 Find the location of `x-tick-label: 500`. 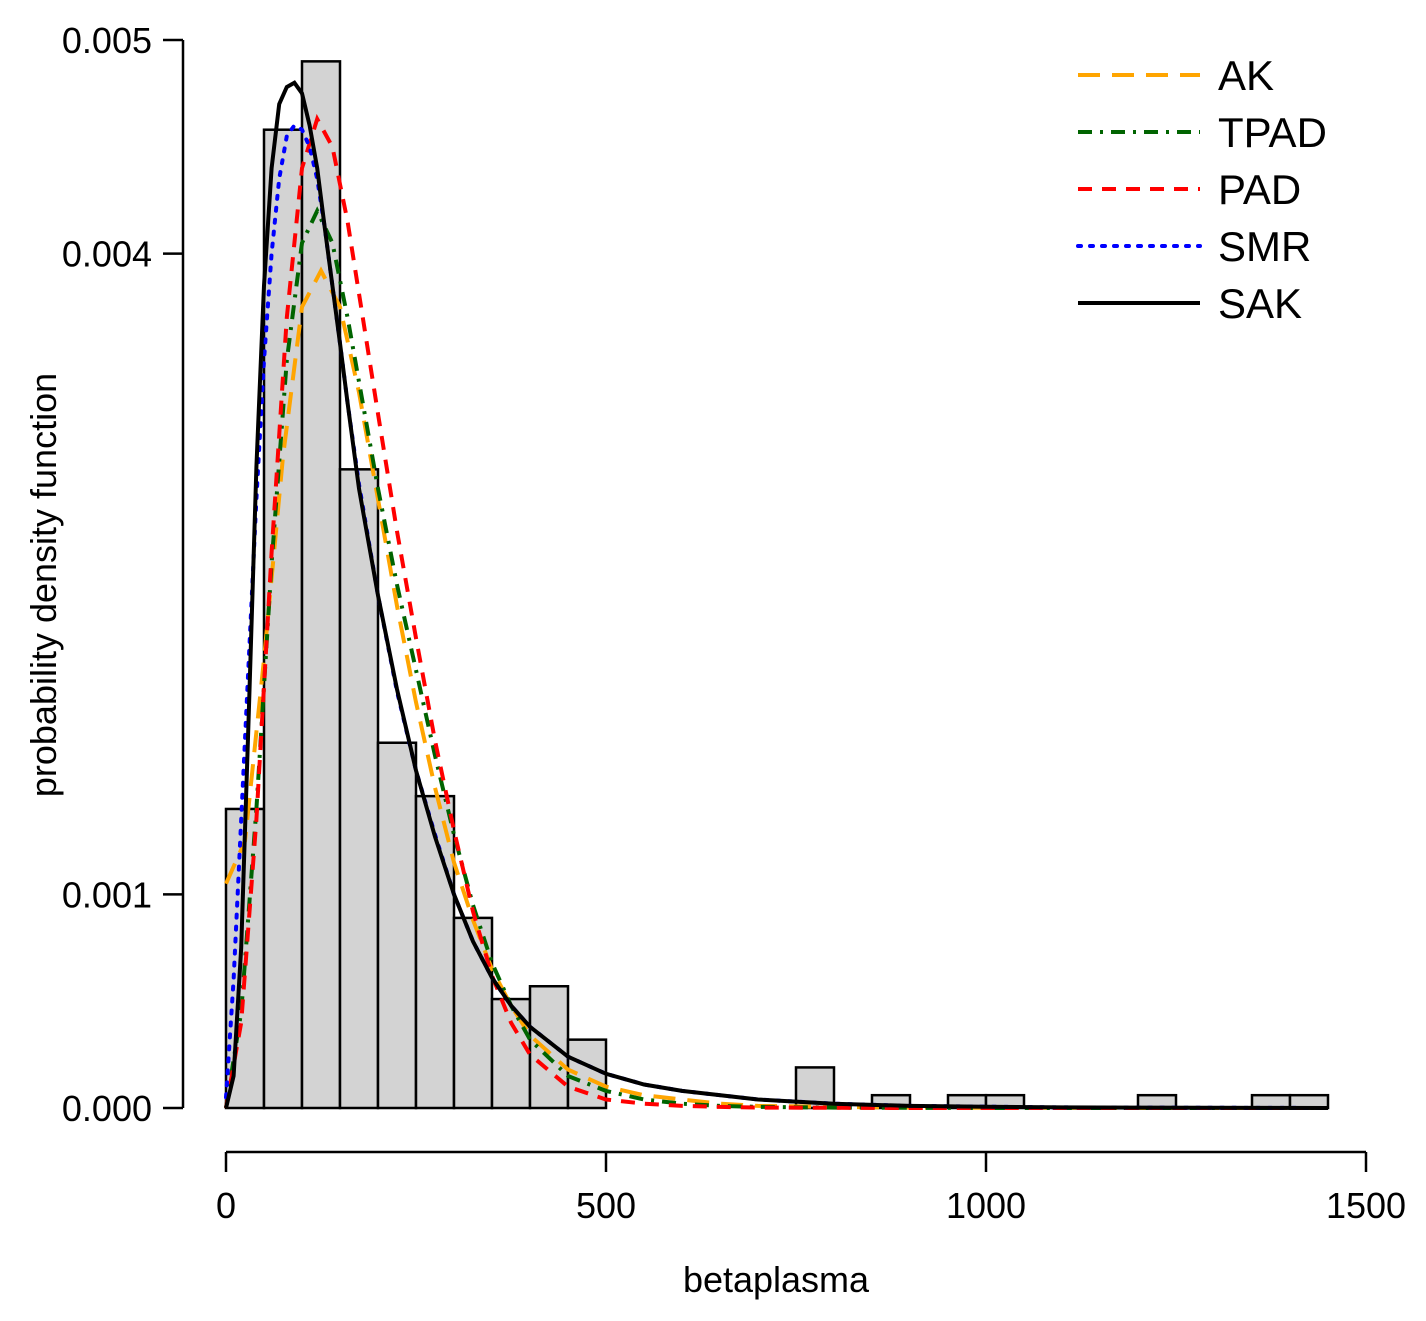

x-tick-label: 500 is located at coordinates (606, 1205).